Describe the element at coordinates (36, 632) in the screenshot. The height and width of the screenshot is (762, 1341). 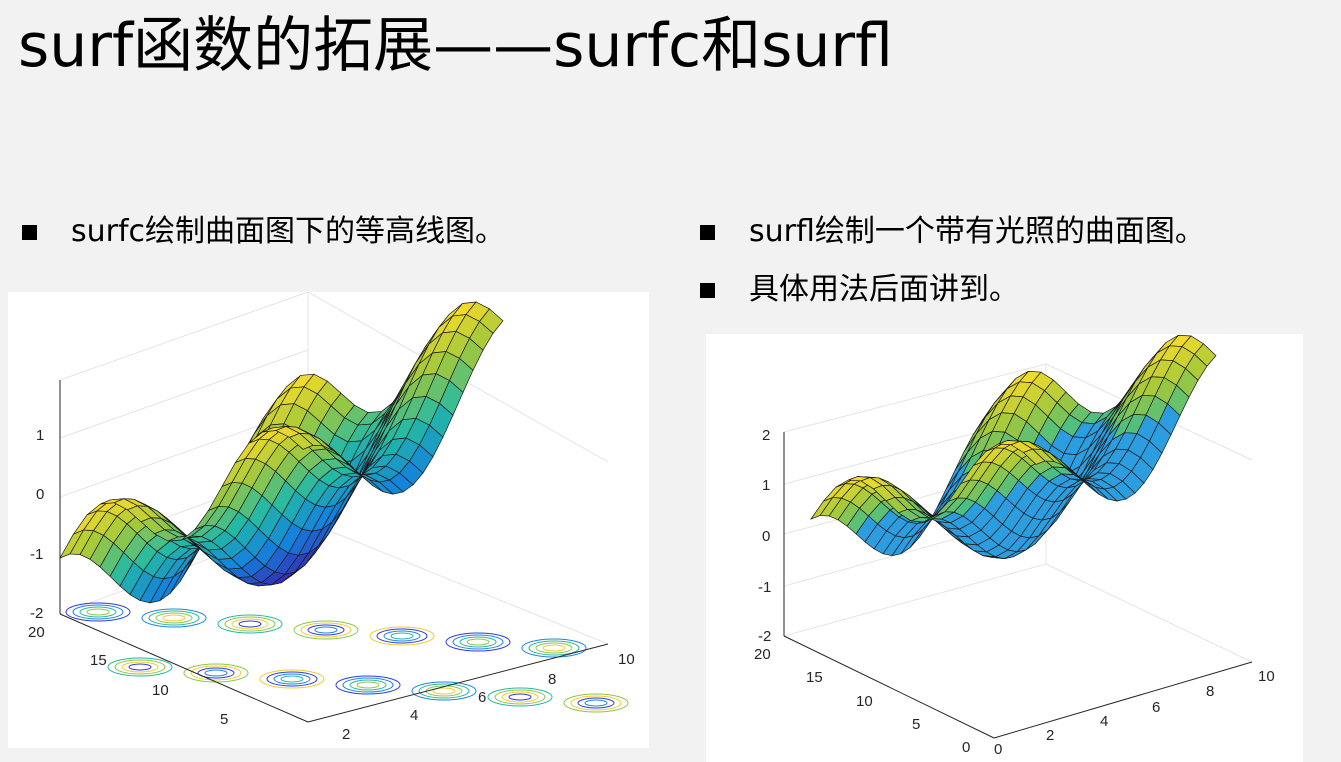
I see `surfc-y-tick: 20` at that location.